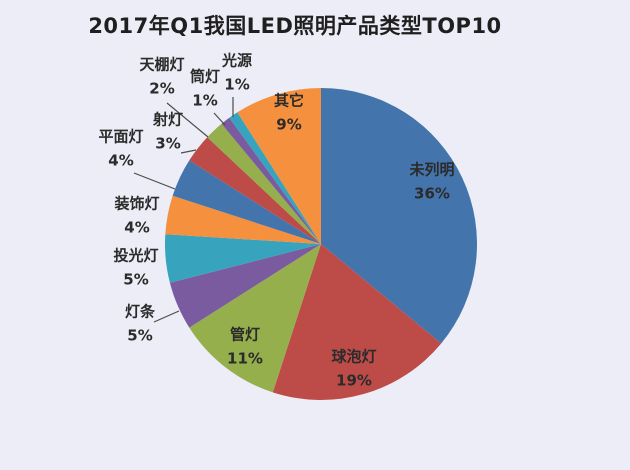 The height and width of the screenshot is (470, 630). I want to click on pie-slice-其它, so click(279, 165).